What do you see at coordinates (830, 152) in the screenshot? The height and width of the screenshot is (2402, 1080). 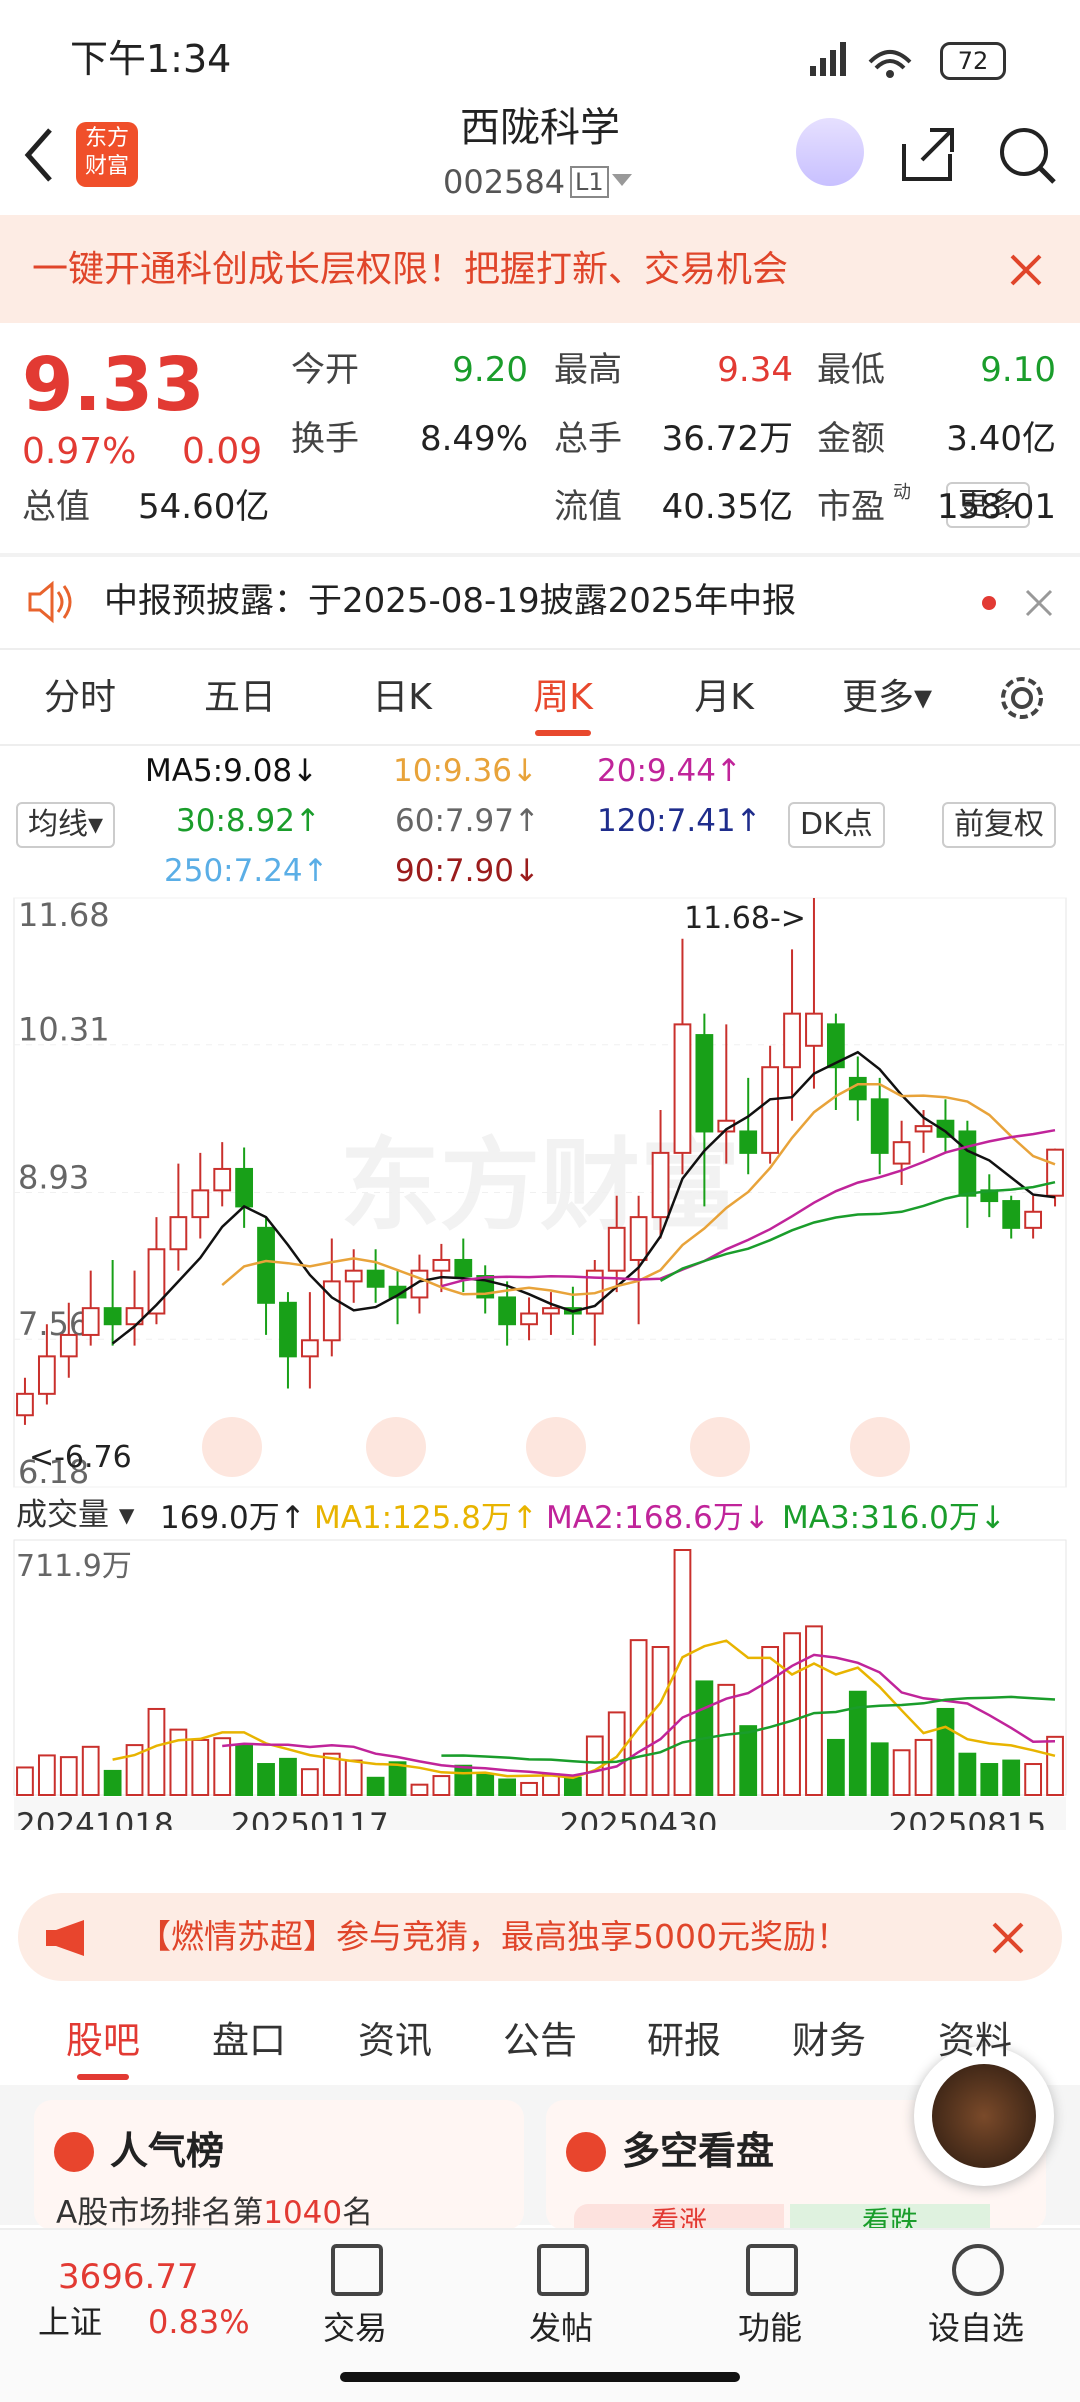 I see `assistant-icon` at bounding box center [830, 152].